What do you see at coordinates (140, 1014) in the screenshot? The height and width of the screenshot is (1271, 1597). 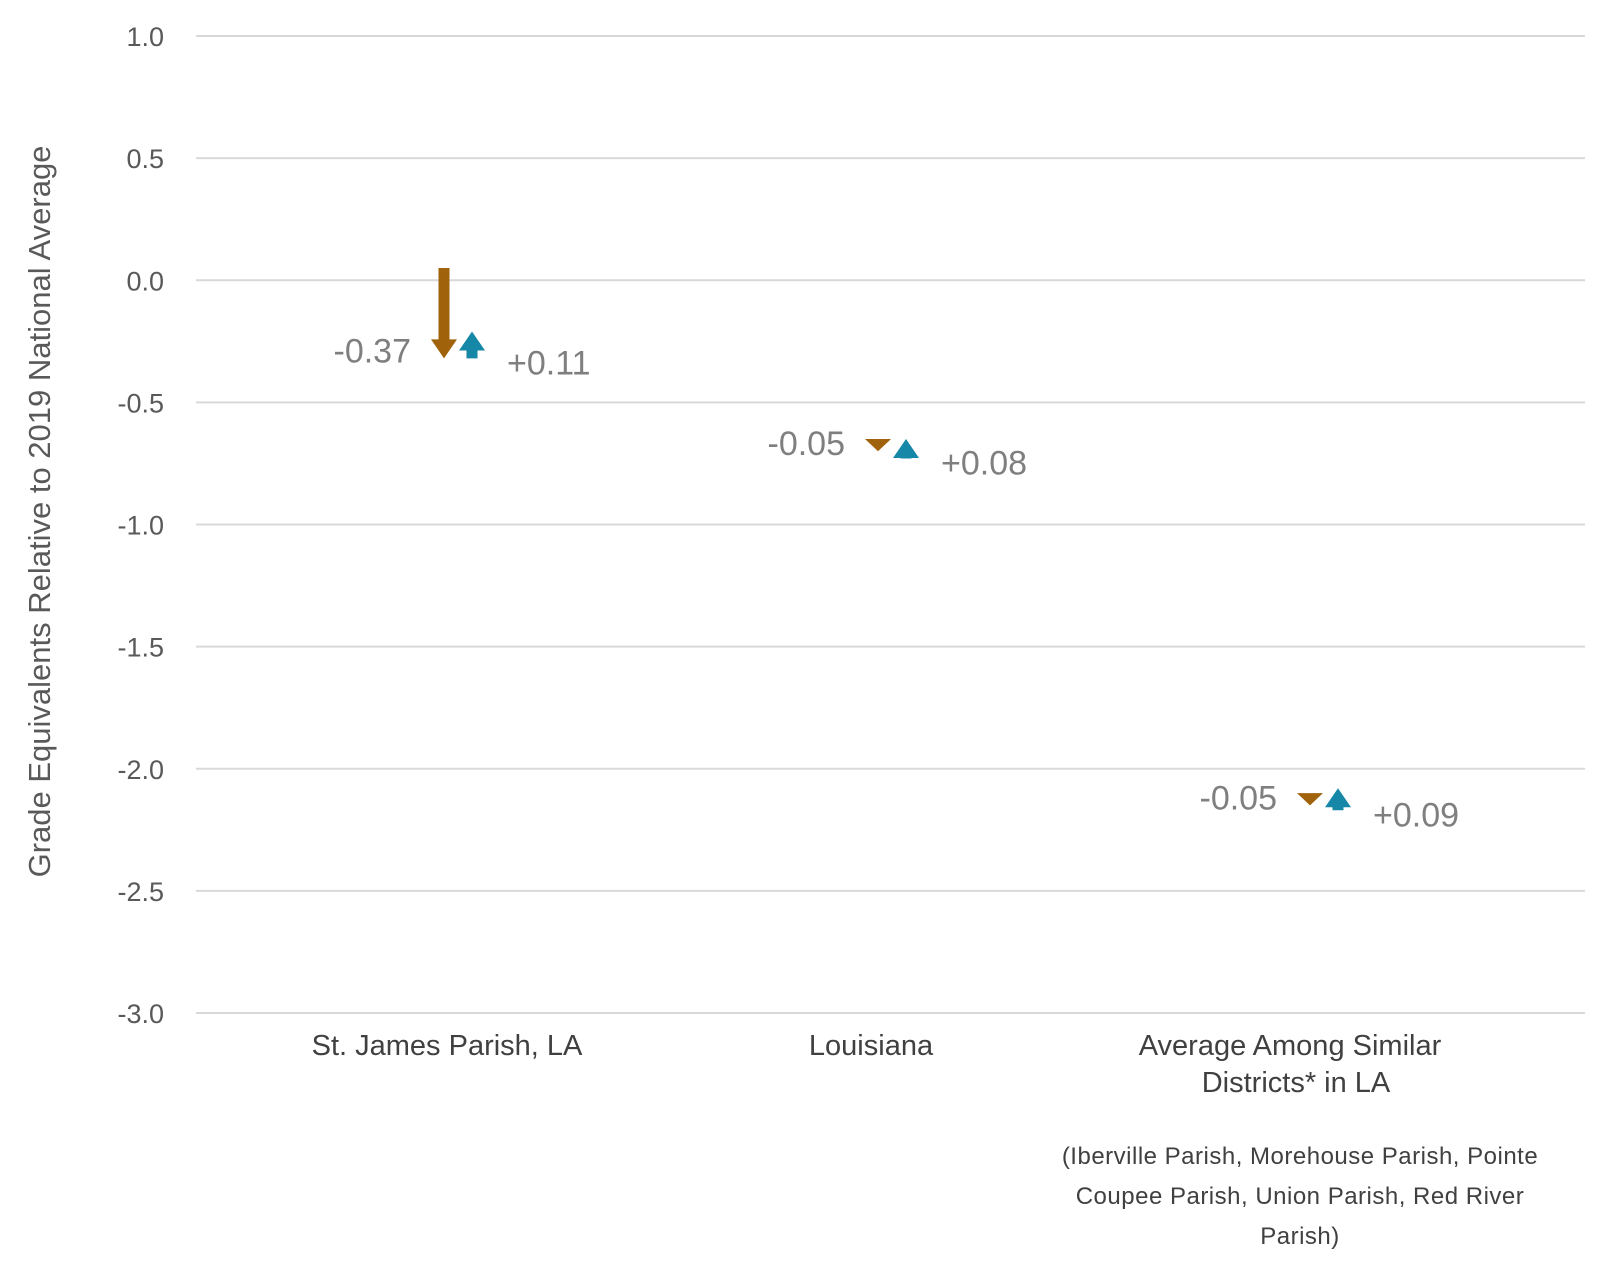 I see `y-tick-label: -3.0` at bounding box center [140, 1014].